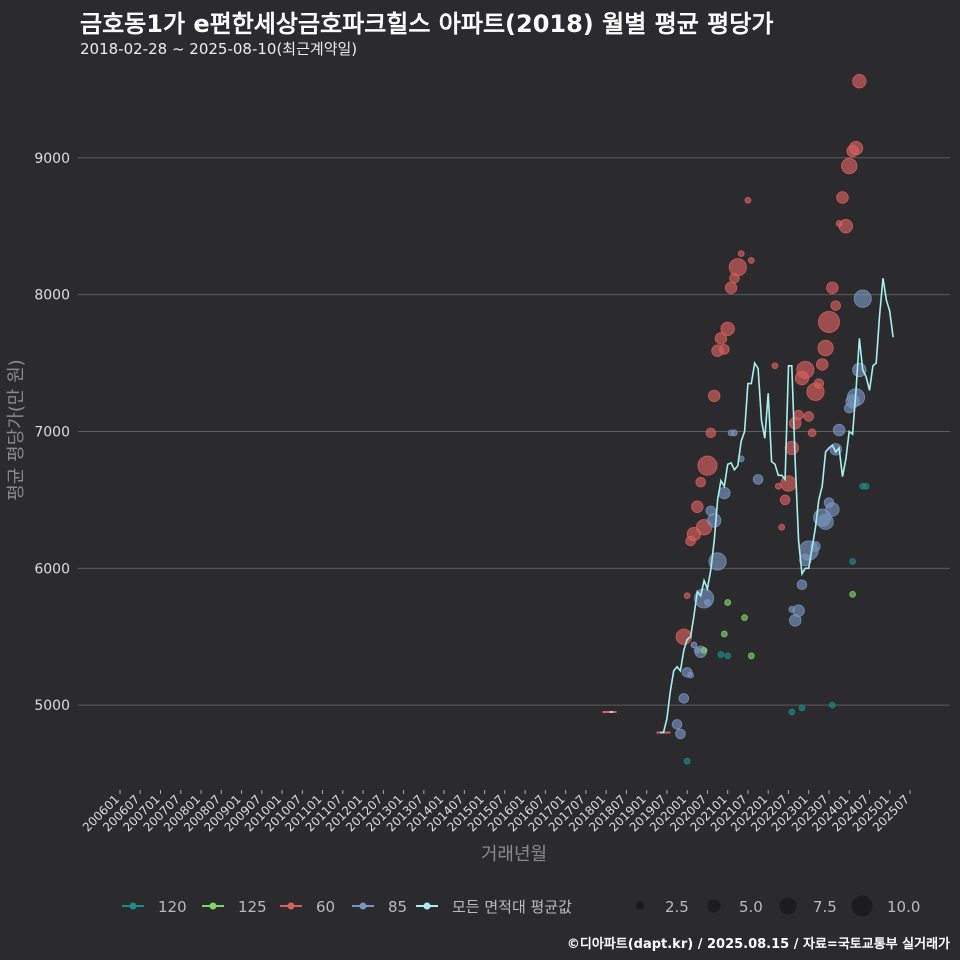 The width and height of the screenshot is (960, 960). I want to click on legend-size-label-2: 7.5, so click(825, 907).